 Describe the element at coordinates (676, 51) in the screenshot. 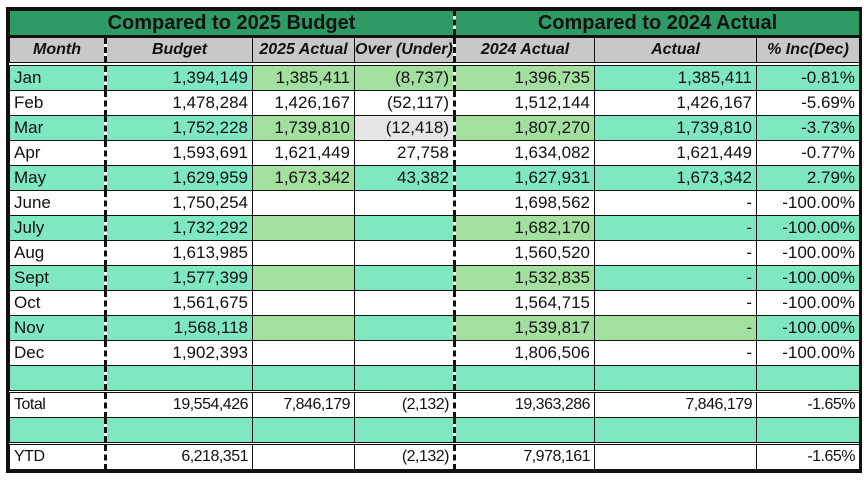

I see `col-header-actual: Actual` at that location.